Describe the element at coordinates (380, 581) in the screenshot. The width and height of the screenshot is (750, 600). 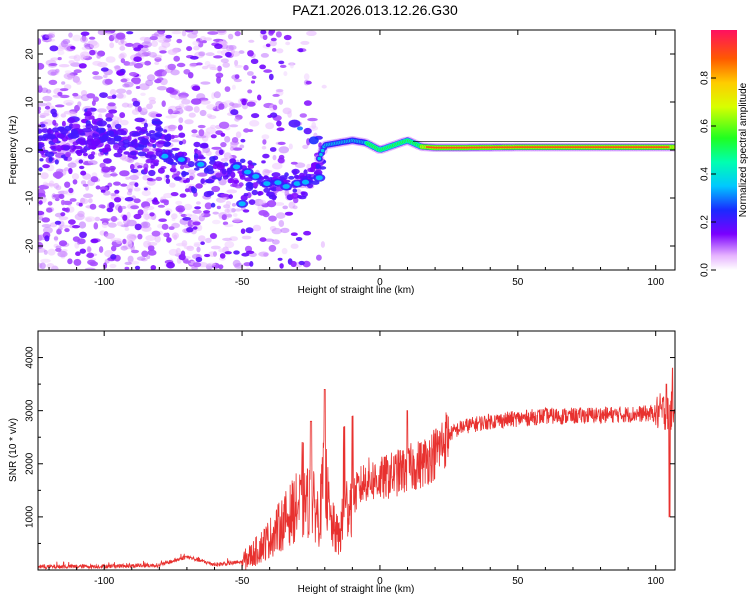
I see `x-tick-label: 0` at that location.